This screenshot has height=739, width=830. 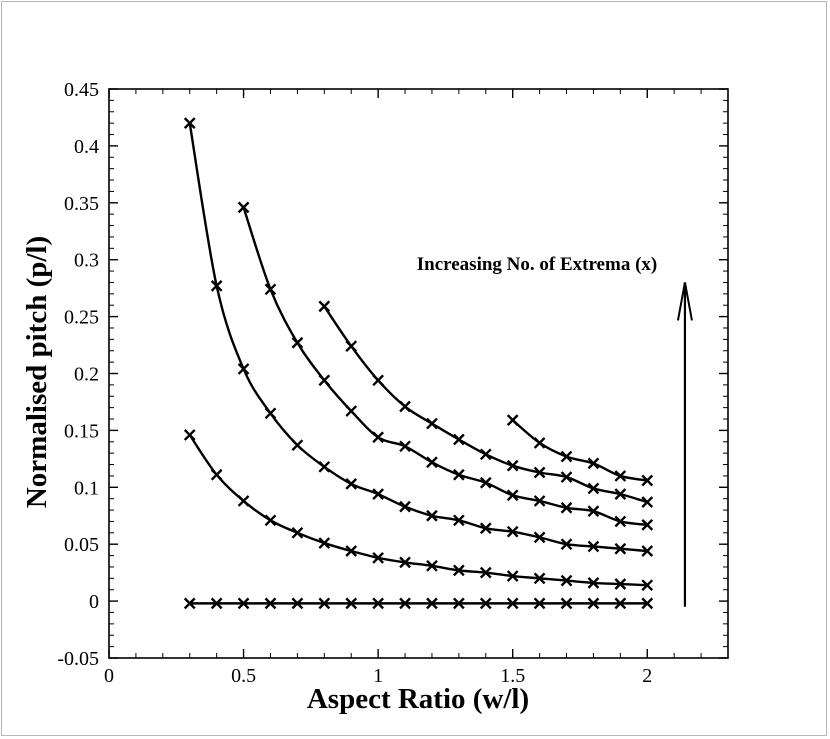 What do you see at coordinates (94, 602) in the screenshot?
I see `y-tick-label: 0` at bounding box center [94, 602].